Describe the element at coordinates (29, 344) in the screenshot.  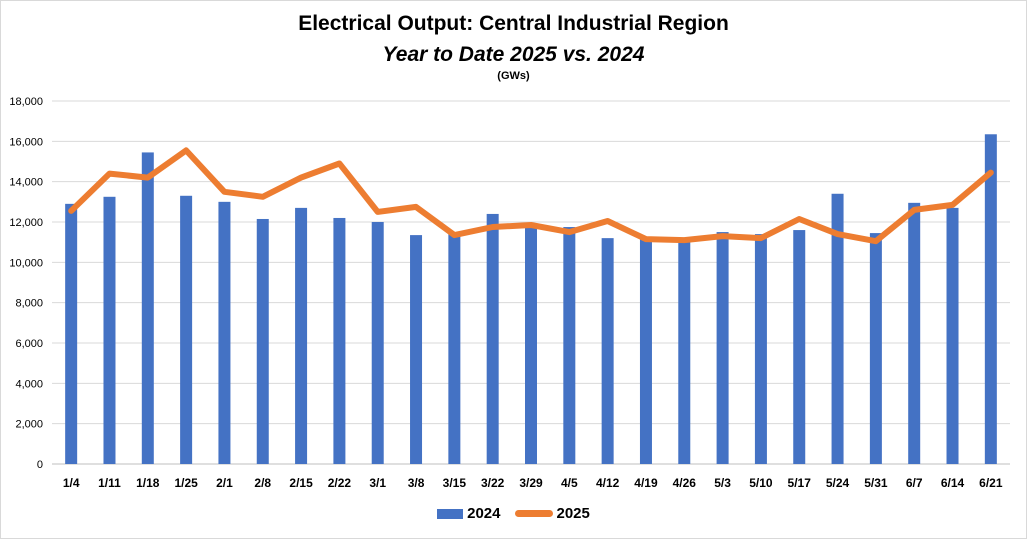
I see `y-tick-label: 6,000` at that location.